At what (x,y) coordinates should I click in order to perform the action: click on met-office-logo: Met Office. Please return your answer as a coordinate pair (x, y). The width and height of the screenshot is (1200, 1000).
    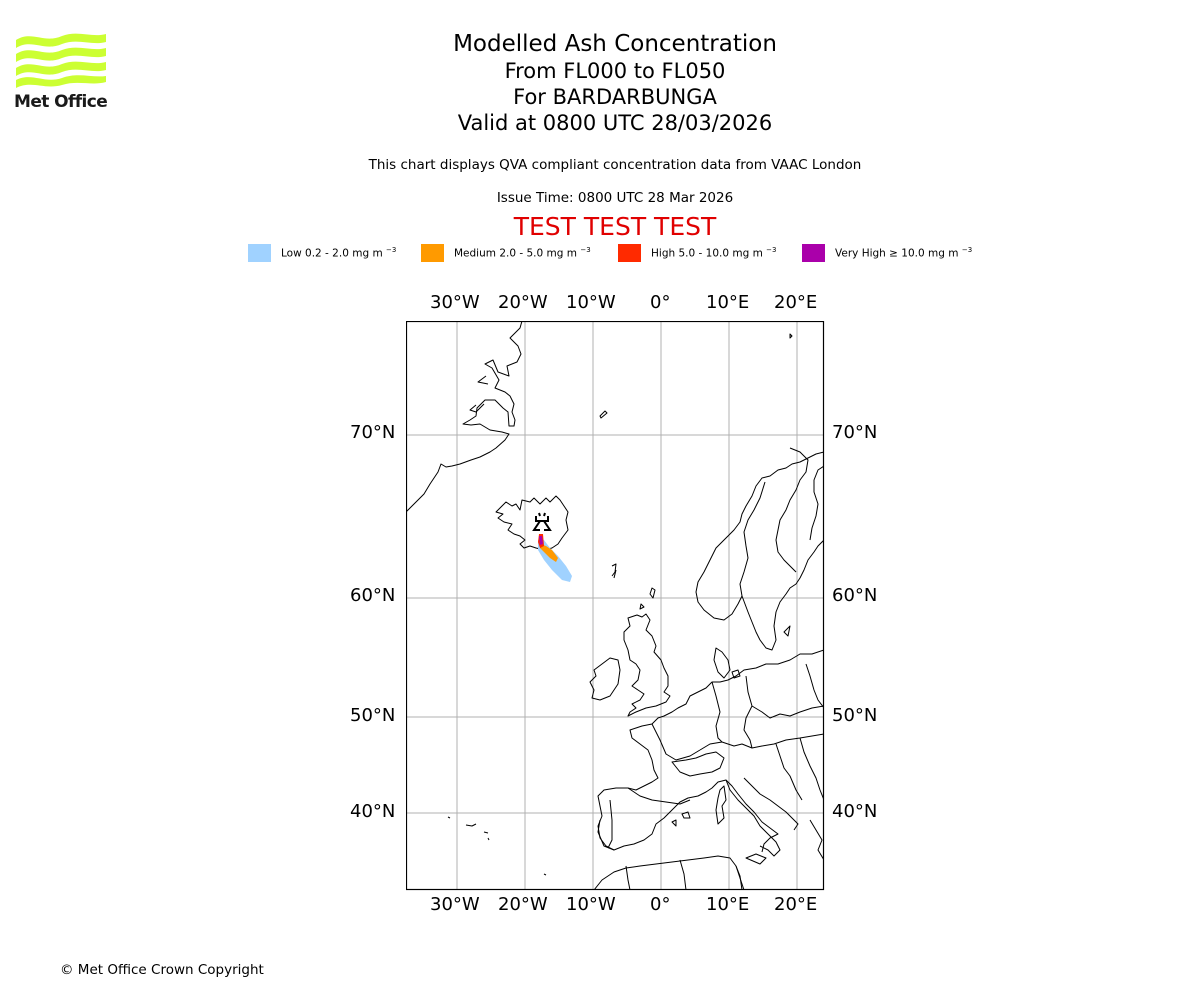
    Looking at the image, I should click on (61, 71).